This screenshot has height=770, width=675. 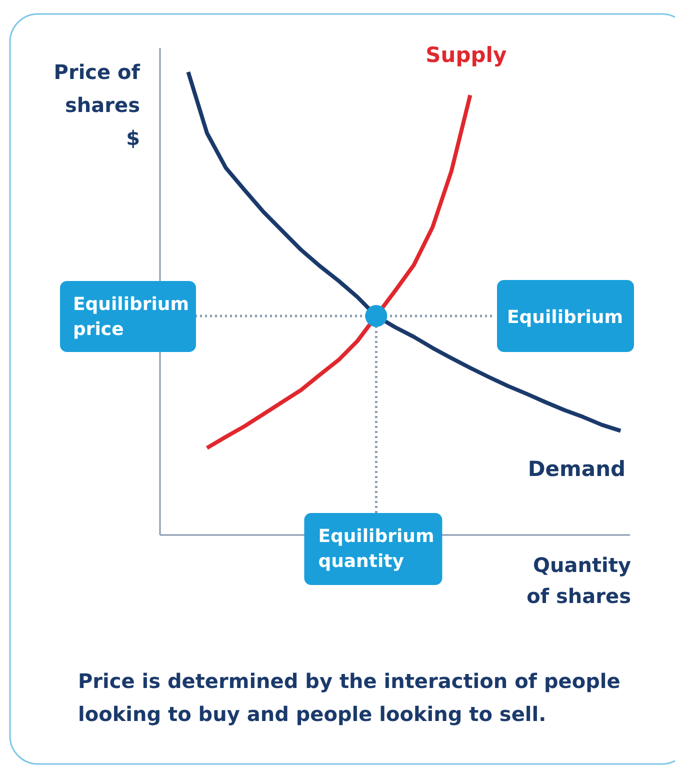 I want to click on text: Price is determined by the interaction of people looking to buy and people looking to sell., so click(x=349, y=697).